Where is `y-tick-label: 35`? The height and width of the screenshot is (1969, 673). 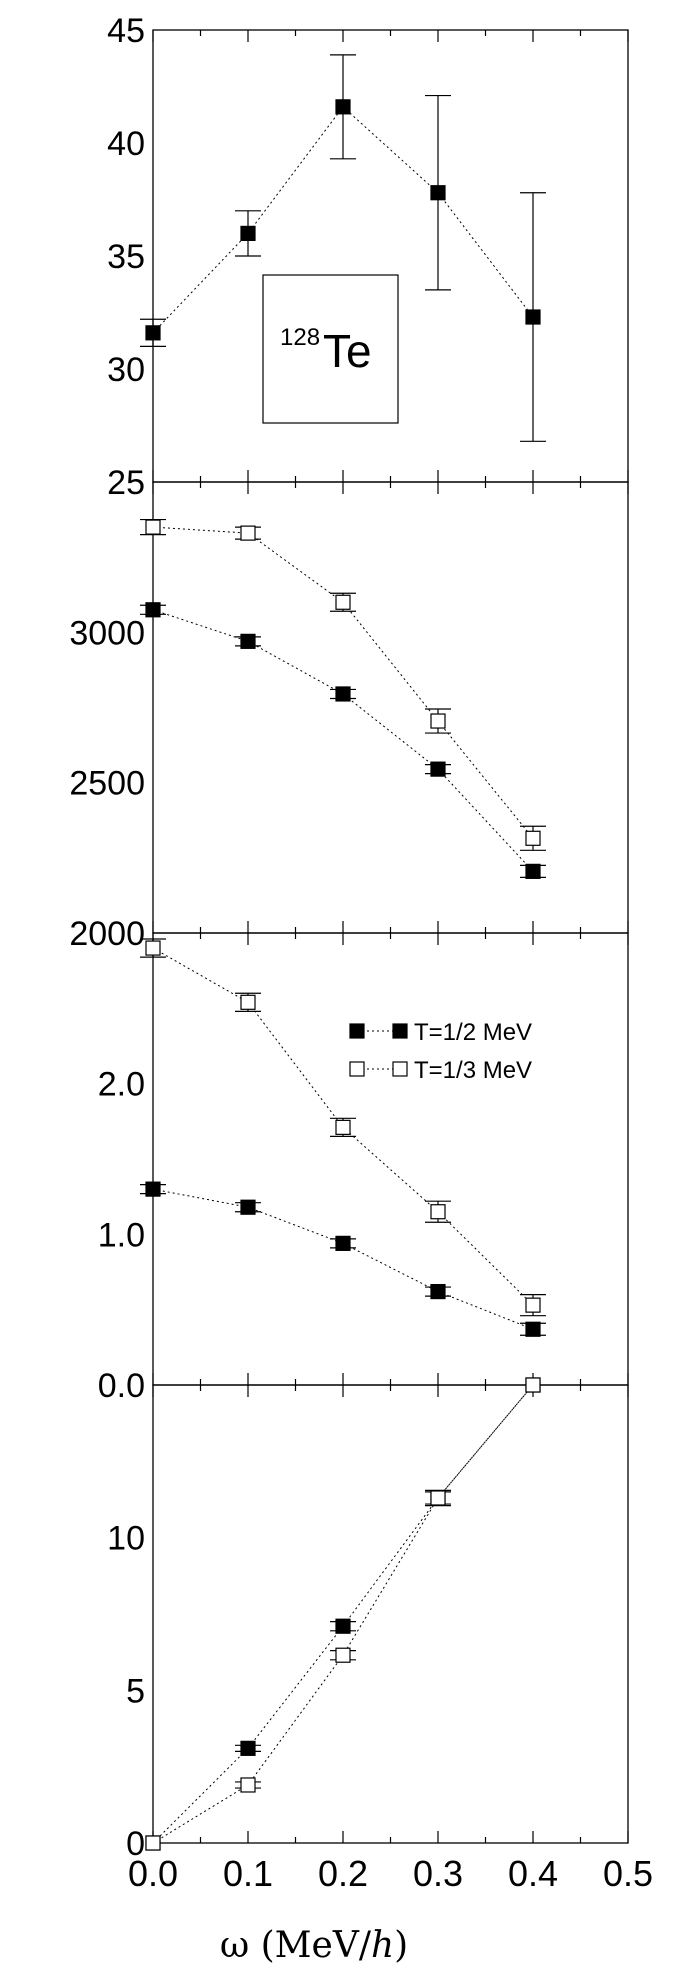 y-tick-label: 35 is located at coordinates (126, 257).